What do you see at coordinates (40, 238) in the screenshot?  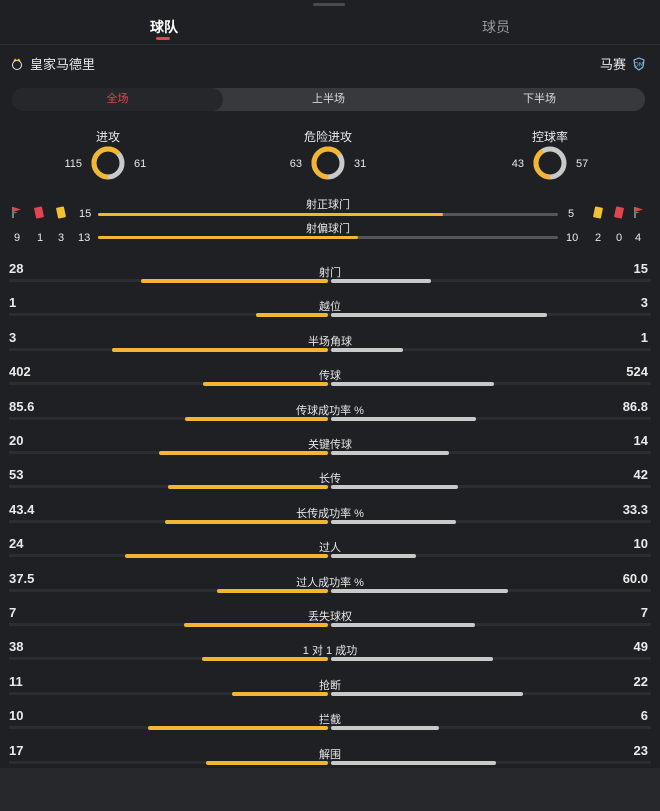 I see `home-red-count: 1` at bounding box center [40, 238].